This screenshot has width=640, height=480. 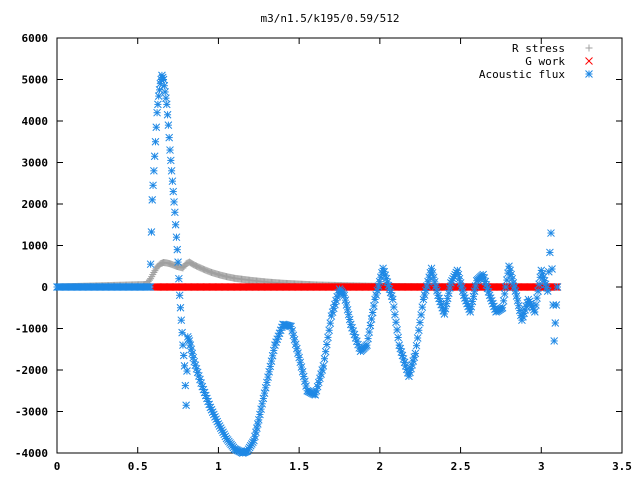 I want to click on y-tick-label: -4000, so click(x=31, y=453).